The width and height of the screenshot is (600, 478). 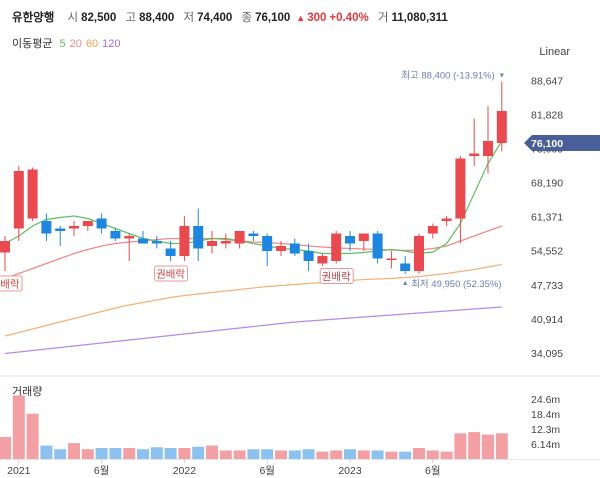 I want to click on x-tick-label: 2021, so click(x=19, y=471).